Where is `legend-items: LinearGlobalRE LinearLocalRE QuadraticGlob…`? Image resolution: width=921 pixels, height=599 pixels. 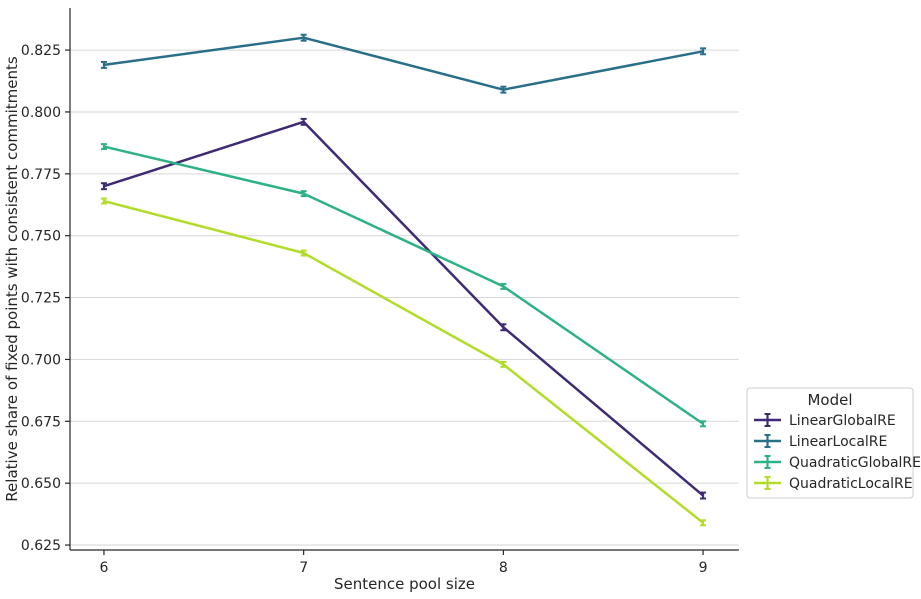 legend-items: LinearGlobalRE LinearLocalRE QuadraticGlob… is located at coordinates (837, 452).